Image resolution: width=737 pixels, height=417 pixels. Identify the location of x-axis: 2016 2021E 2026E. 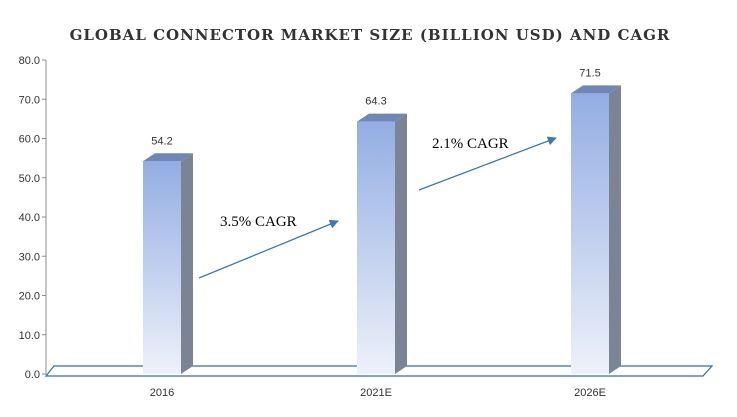
(378, 393).